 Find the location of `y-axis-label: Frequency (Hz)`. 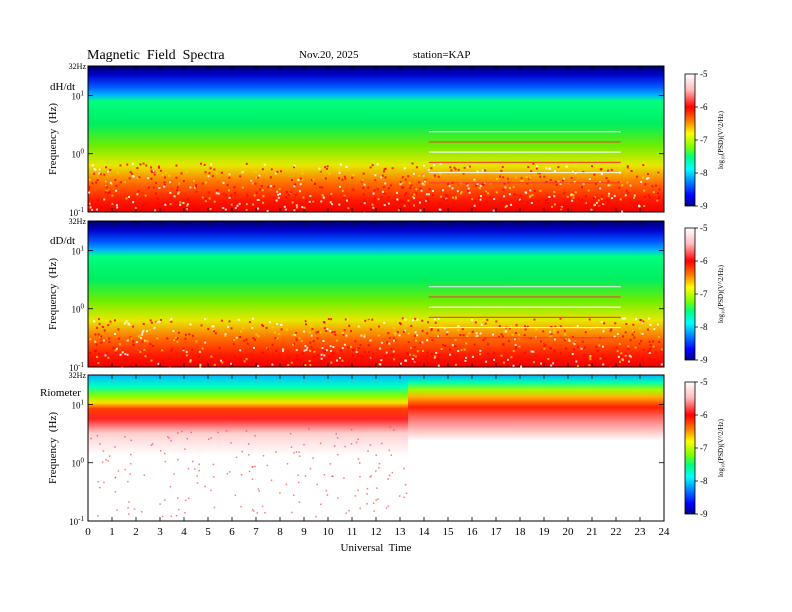

y-axis-label: Frequency (Hz) is located at coordinates (53, 139).